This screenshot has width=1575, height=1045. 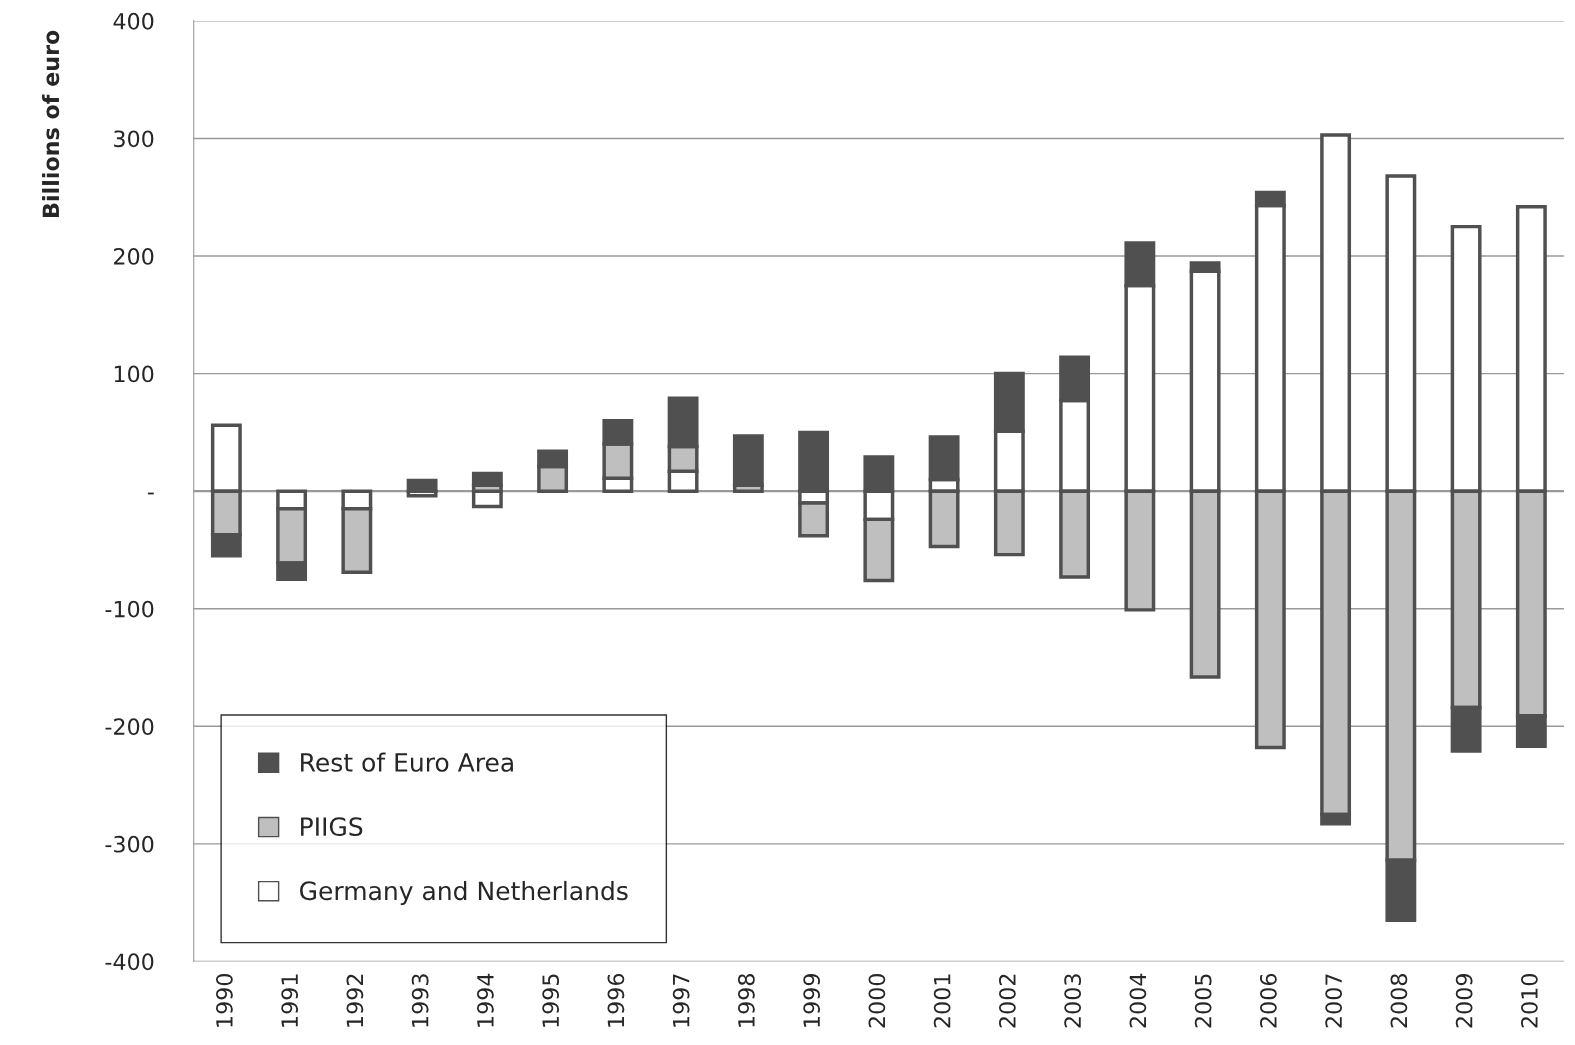 I want to click on x-tick-label: 2006, so click(x=1268, y=1000).